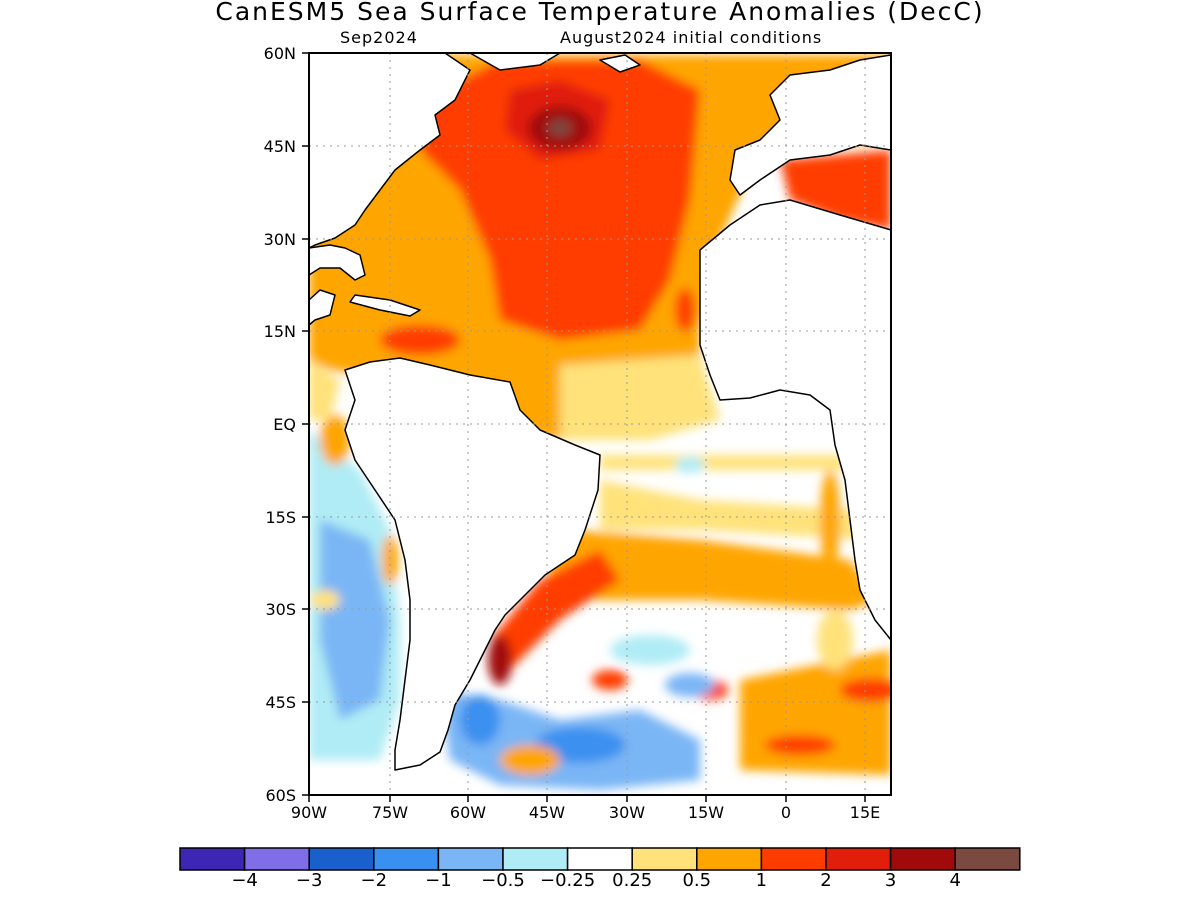 The width and height of the screenshot is (1200, 900). What do you see at coordinates (279, 239) in the screenshot?
I see `lat-label: 30N` at bounding box center [279, 239].